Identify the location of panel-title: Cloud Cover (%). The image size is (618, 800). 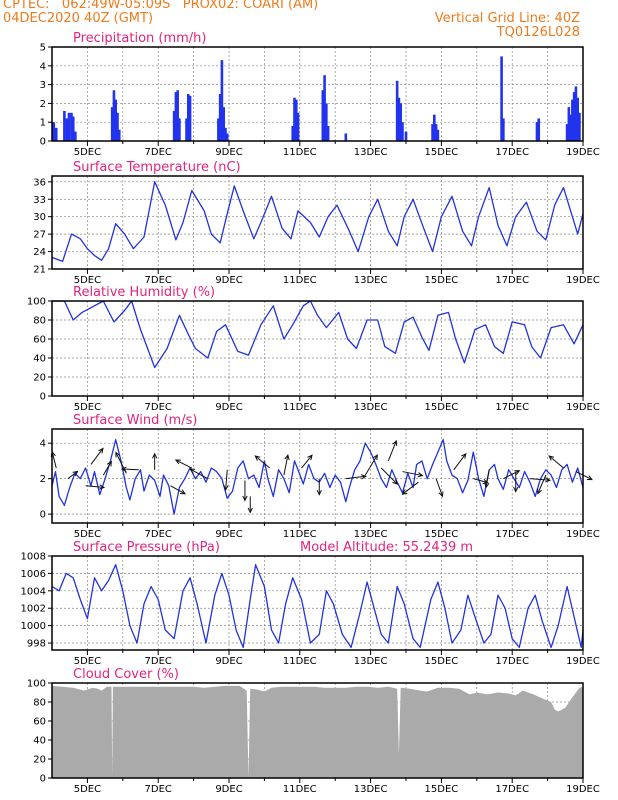
(126, 674).